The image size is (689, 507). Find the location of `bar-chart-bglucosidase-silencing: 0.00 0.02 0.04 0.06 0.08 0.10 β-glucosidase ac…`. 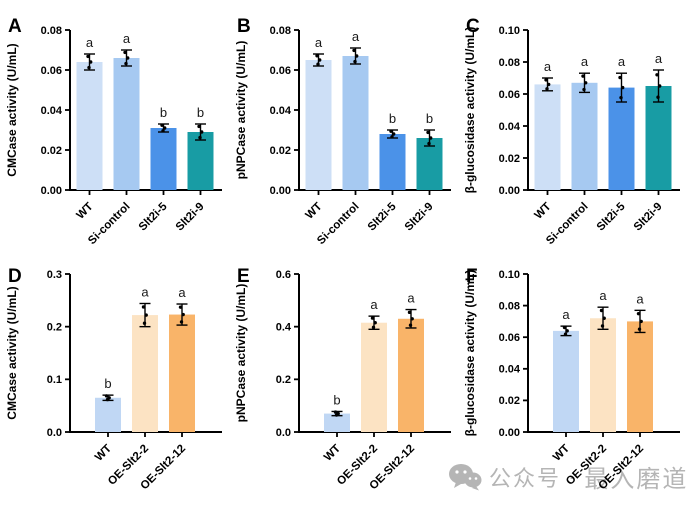

bar-chart-bglucosidase-silencing: 0.00 0.02 0.04 0.06 0.08 0.10 β-glucosidase ac… is located at coordinates (571, 136).